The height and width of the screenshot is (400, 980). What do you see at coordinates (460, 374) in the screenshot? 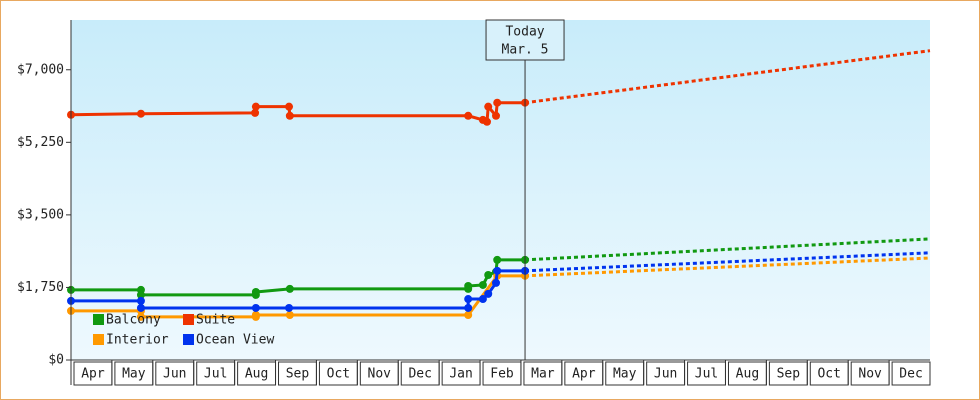
I see `x-tick-label: Jan` at bounding box center [460, 374].